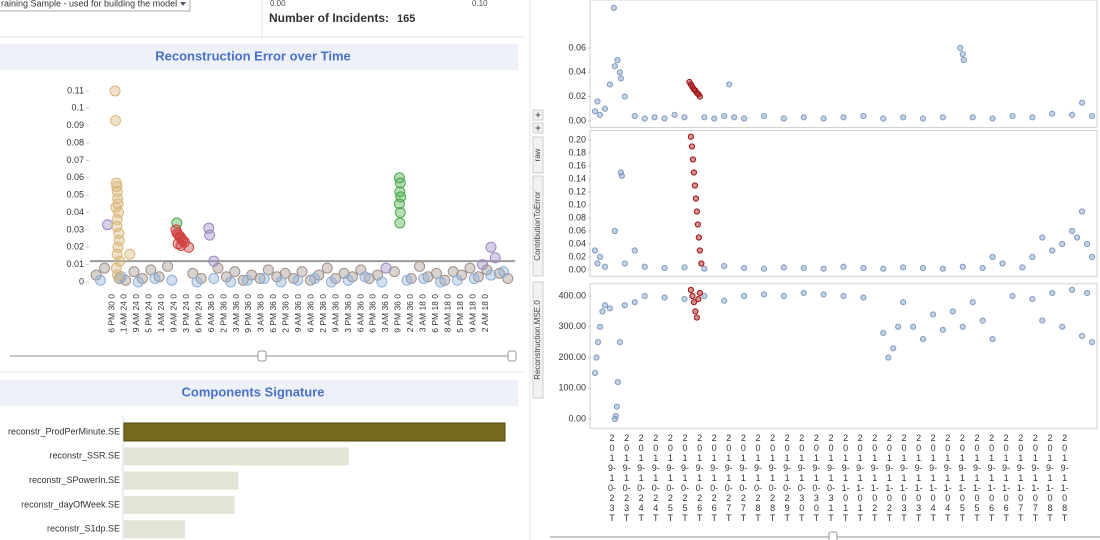 The image size is (1100, 540). What do you see at coordinates (95, 6) in the screenshot?
I see `dropdown` at bounding box center [95, 6].